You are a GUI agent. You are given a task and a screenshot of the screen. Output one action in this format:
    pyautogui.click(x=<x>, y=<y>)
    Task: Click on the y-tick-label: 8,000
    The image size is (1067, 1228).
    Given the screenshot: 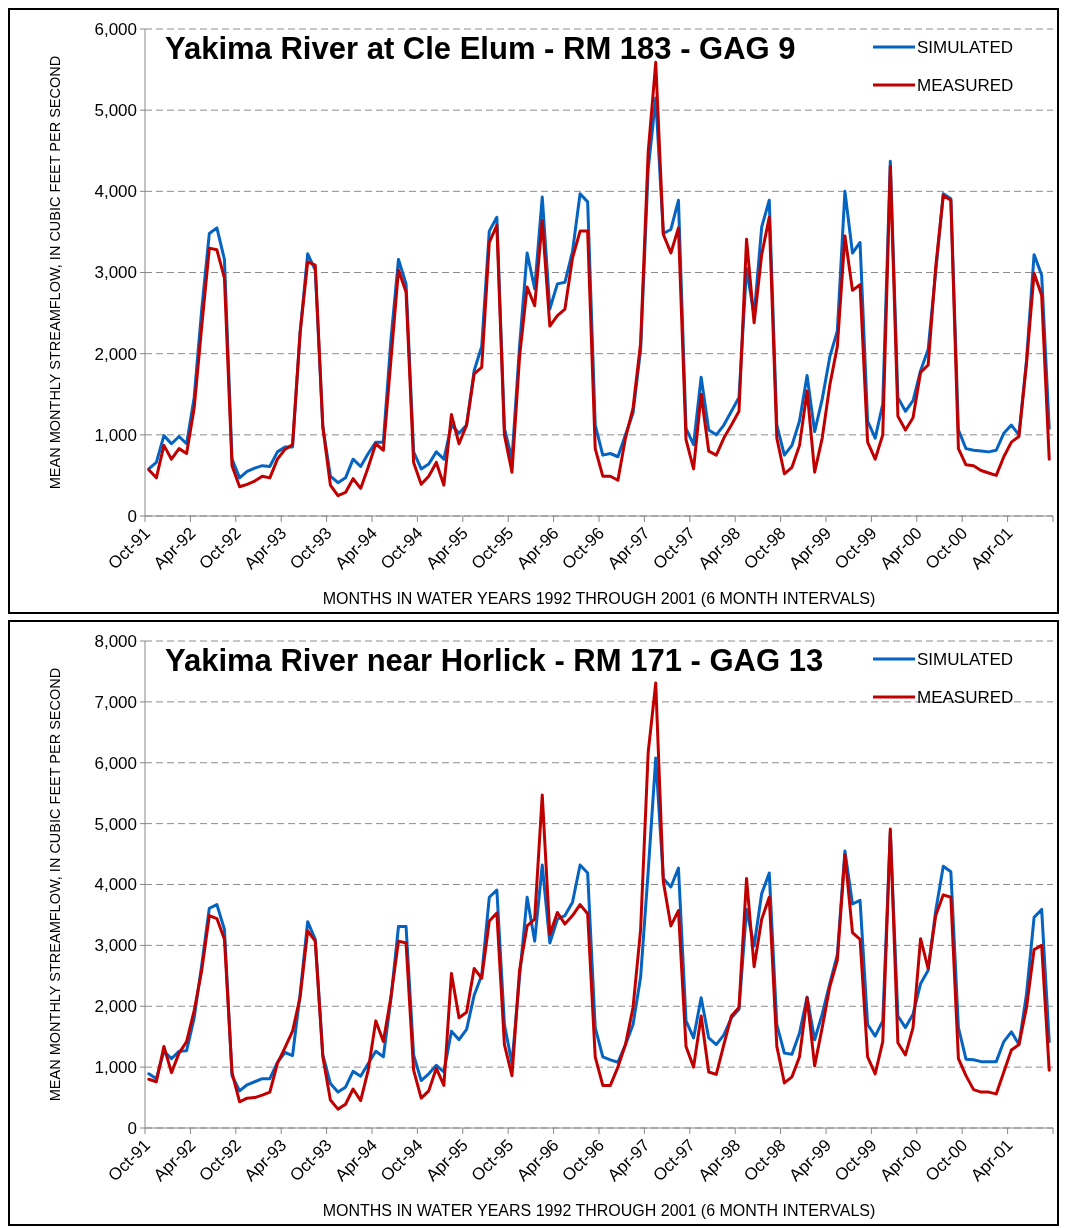 What is the action you would take?
    pyautogui.click(x=115, y=641)
    